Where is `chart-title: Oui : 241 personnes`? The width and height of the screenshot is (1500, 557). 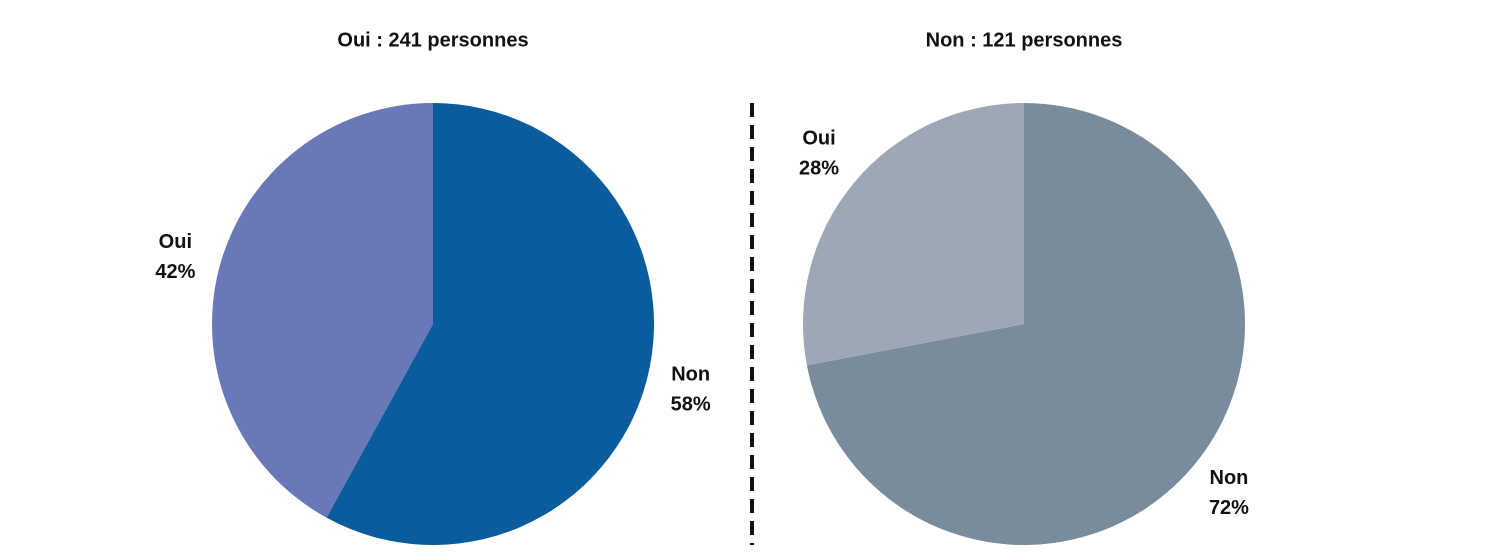
chart-title: Oui : 241 personnes is located at coordinates (432, 40).